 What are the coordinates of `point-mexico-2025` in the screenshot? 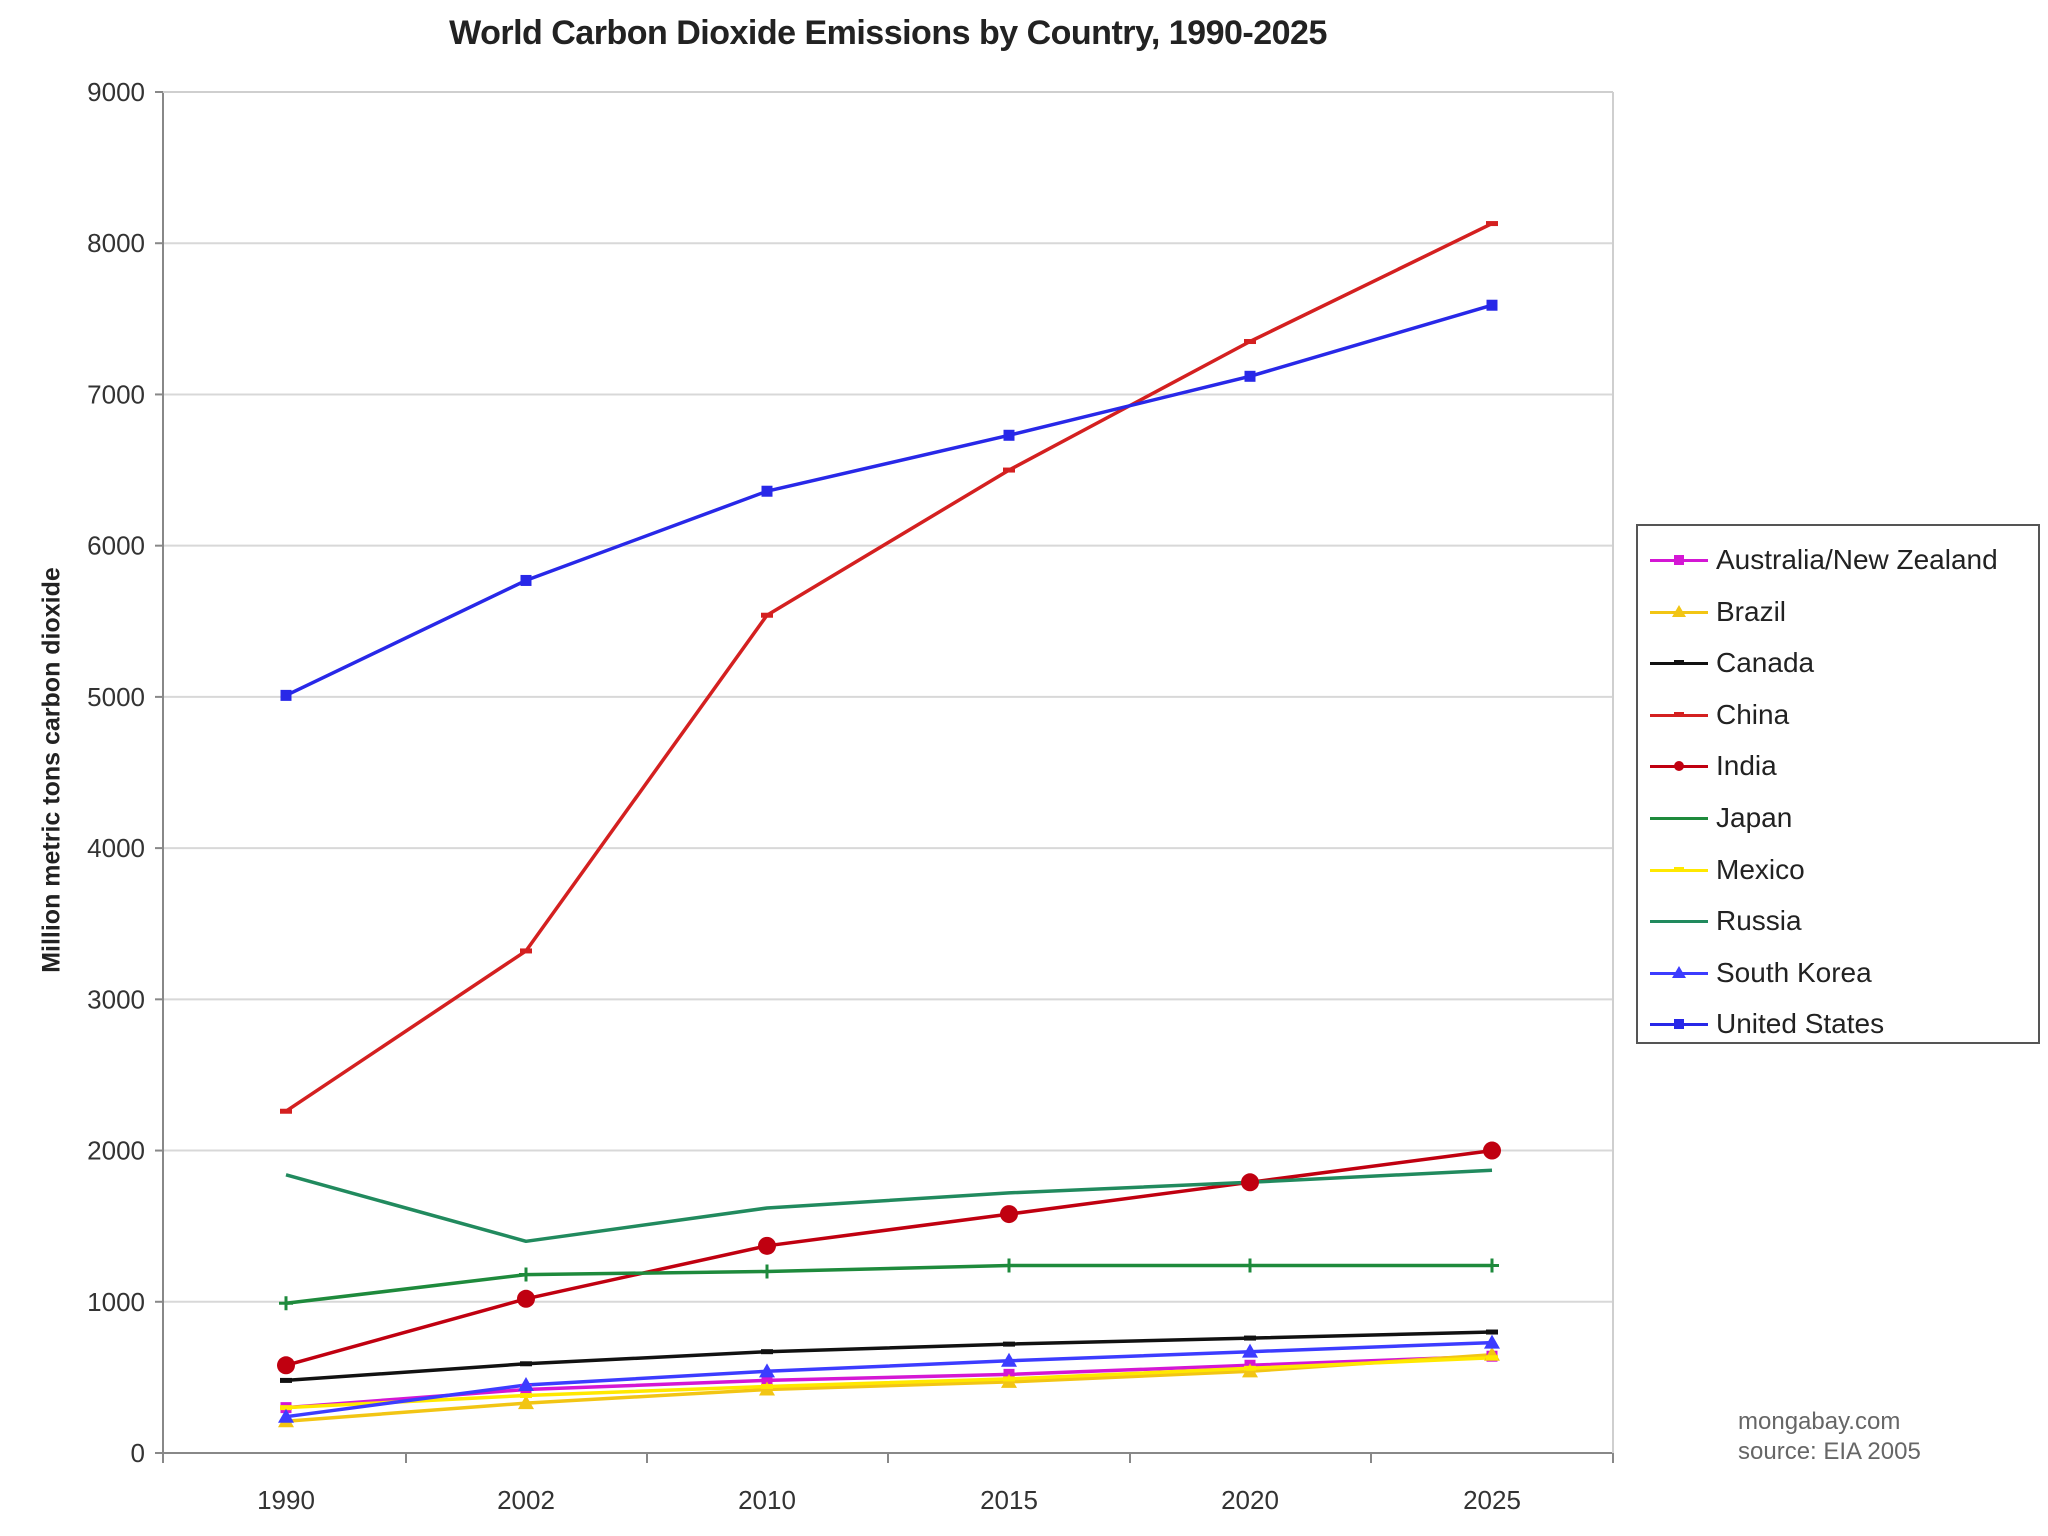 It's located at (1492, 1358).